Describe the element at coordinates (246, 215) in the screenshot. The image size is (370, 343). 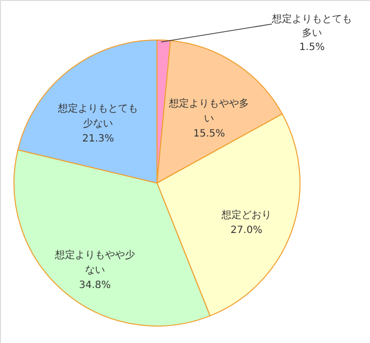
I see `slice-label: 想定どおり` at that location.